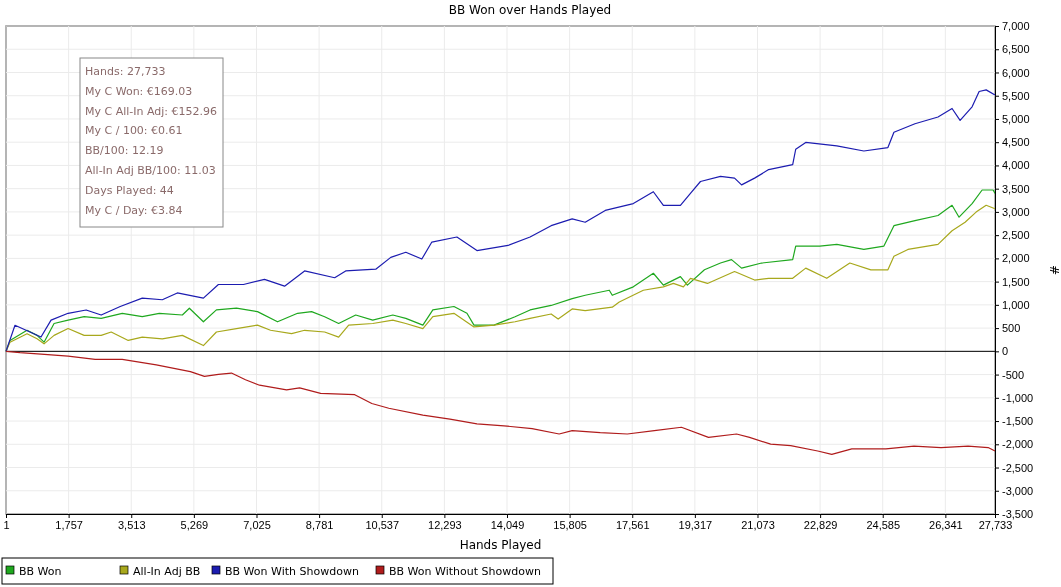 This screenshot has height=587, width=1061. Describe the element at coordinates (1016, 72) in the screenshot. I see `y-tick-label: 6,000` at that location.